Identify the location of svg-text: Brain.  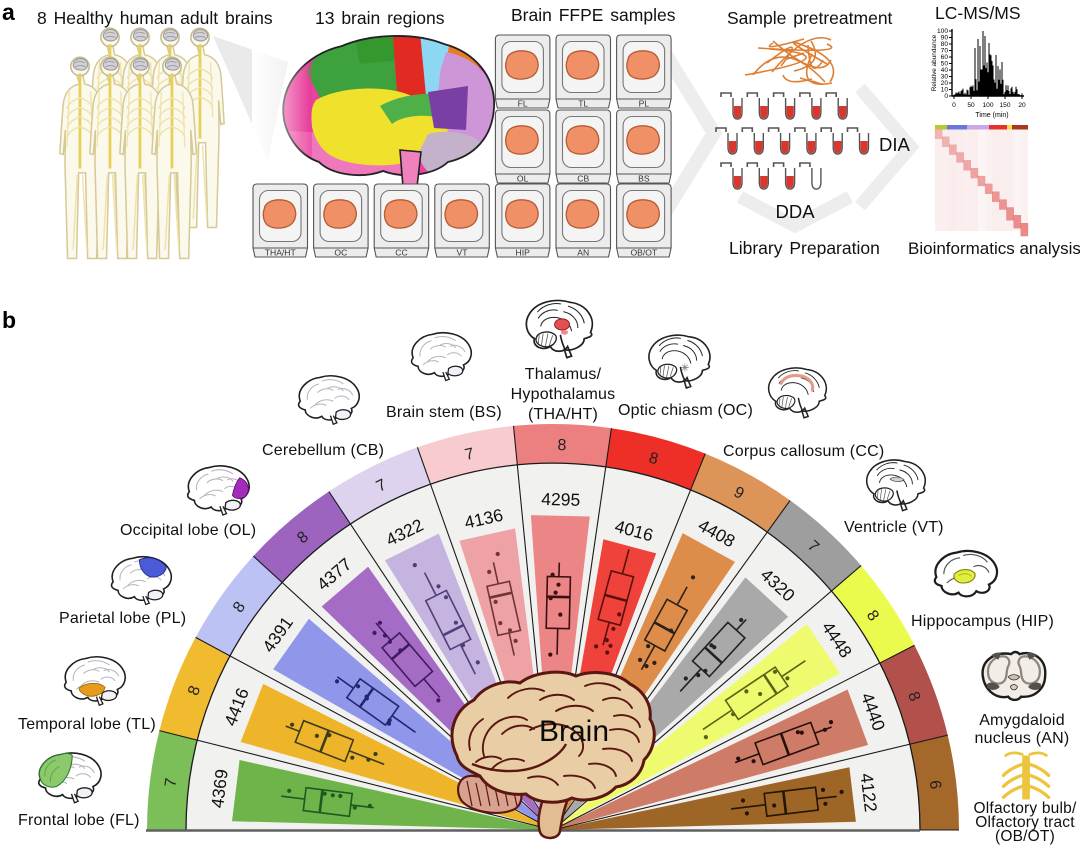
(574, 731).